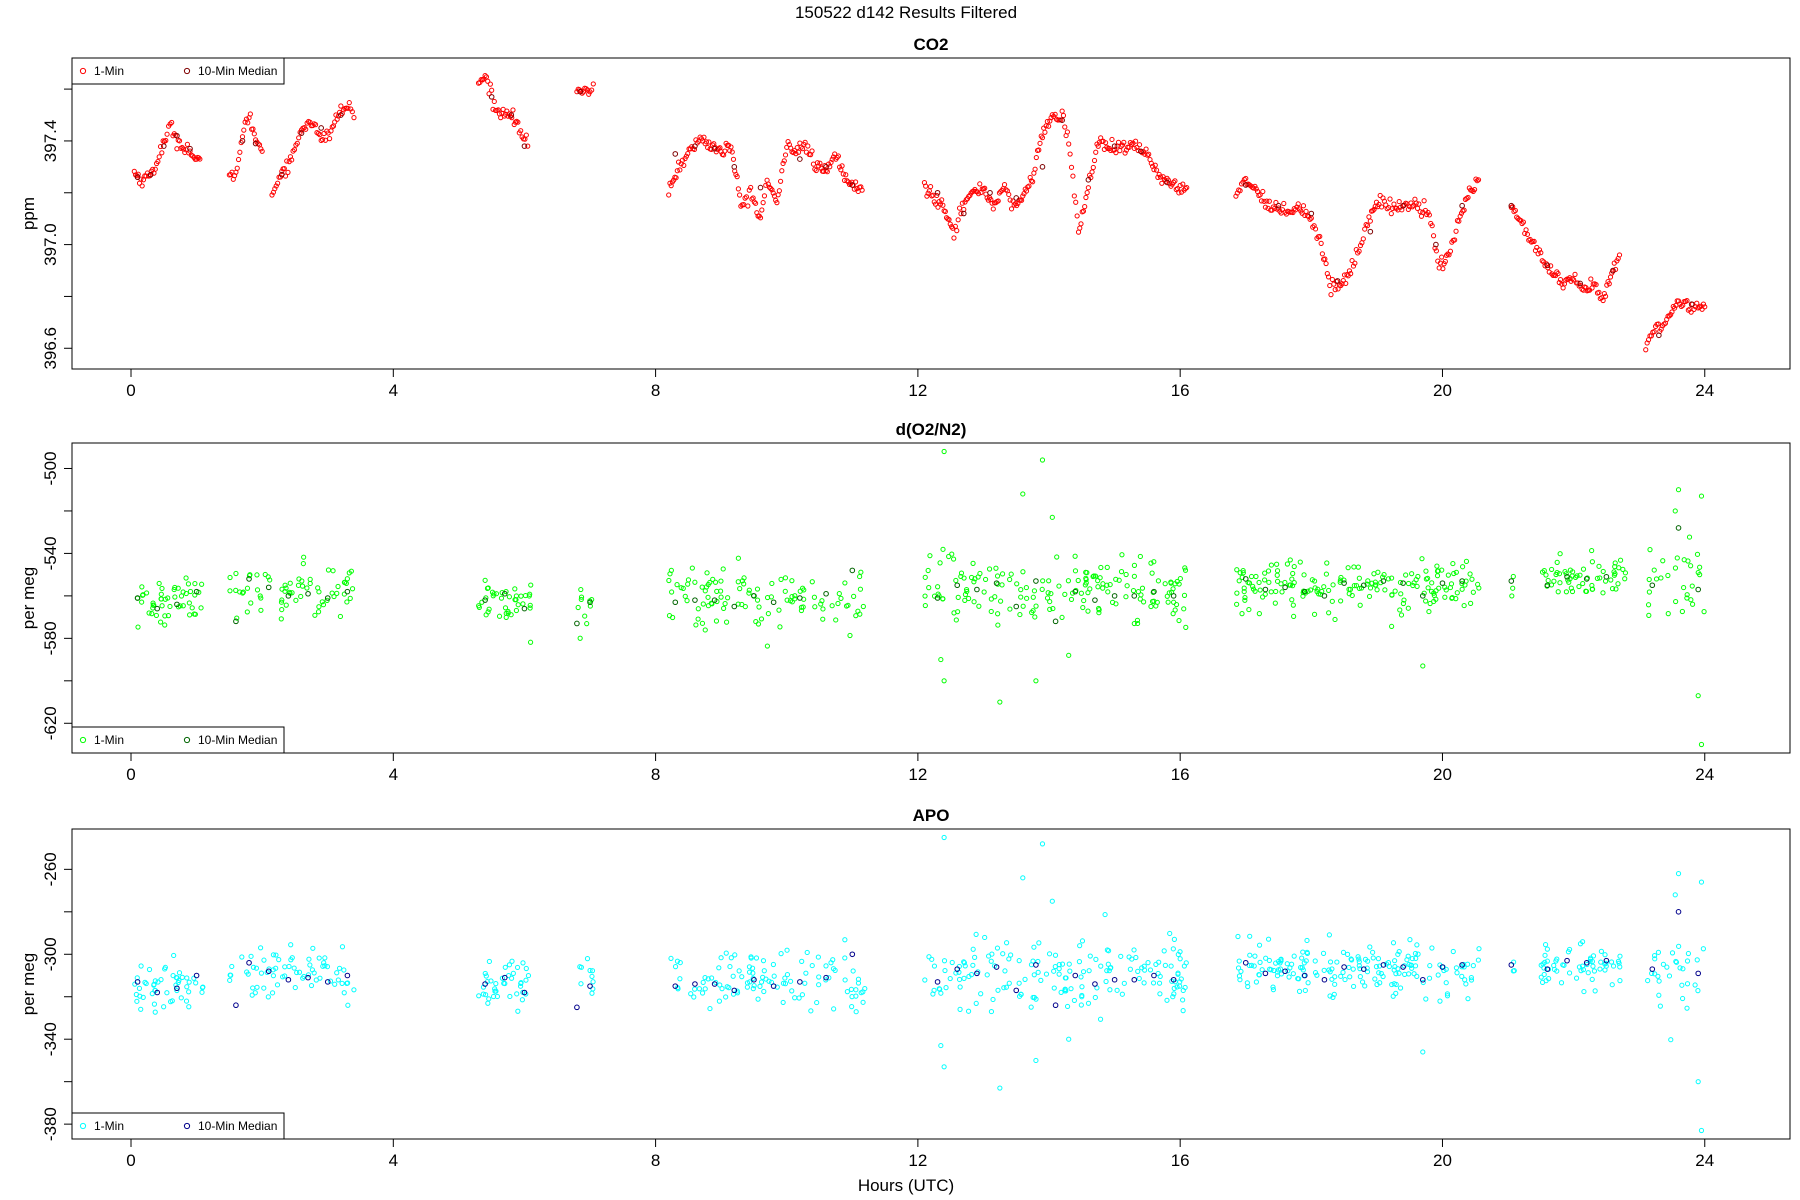  What do you see at coordinates (393, 774) in the screenshot?
I see `x-tick-label: 4` at bounding box center [393, 774].